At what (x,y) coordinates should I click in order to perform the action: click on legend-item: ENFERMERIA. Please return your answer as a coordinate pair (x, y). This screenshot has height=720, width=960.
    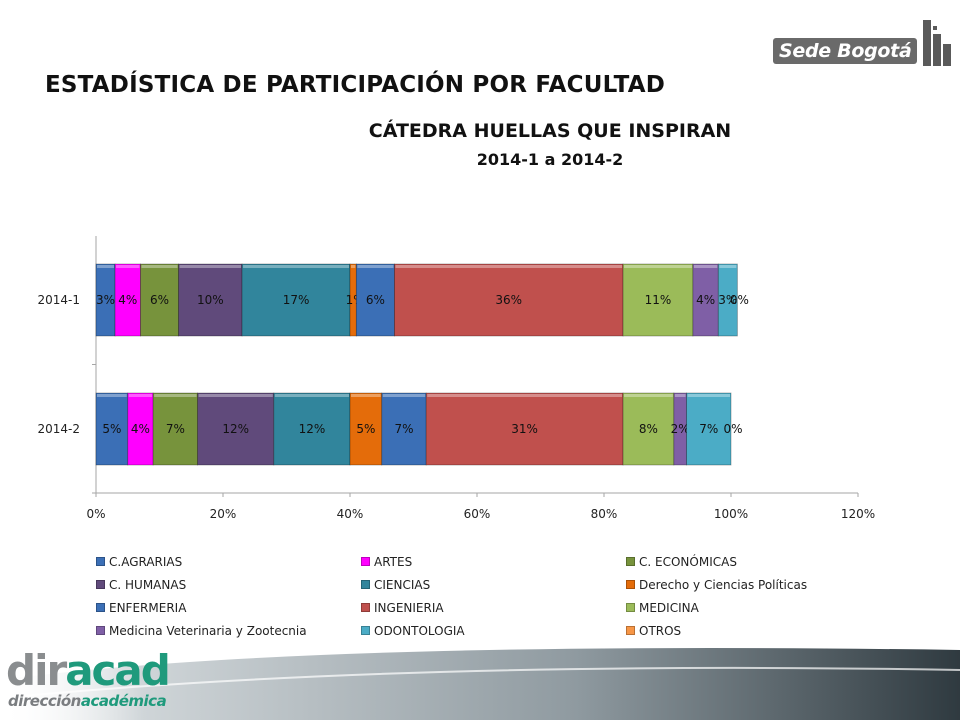
    Looking at the image, I should click on (228, 607).